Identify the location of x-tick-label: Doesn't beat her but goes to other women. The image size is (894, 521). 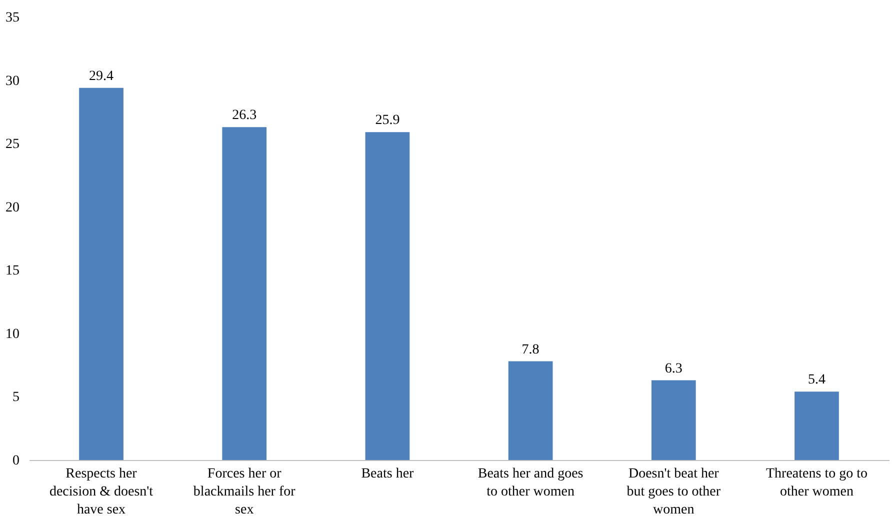
(673, 492).